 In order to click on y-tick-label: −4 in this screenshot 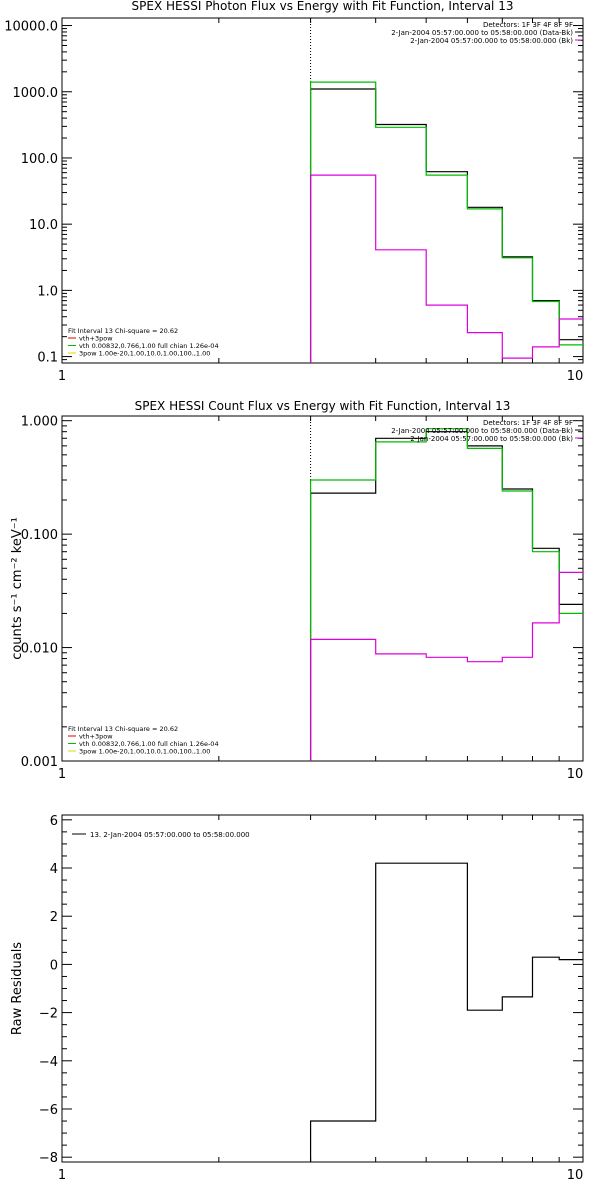, I will do `click(48, 1062)`.